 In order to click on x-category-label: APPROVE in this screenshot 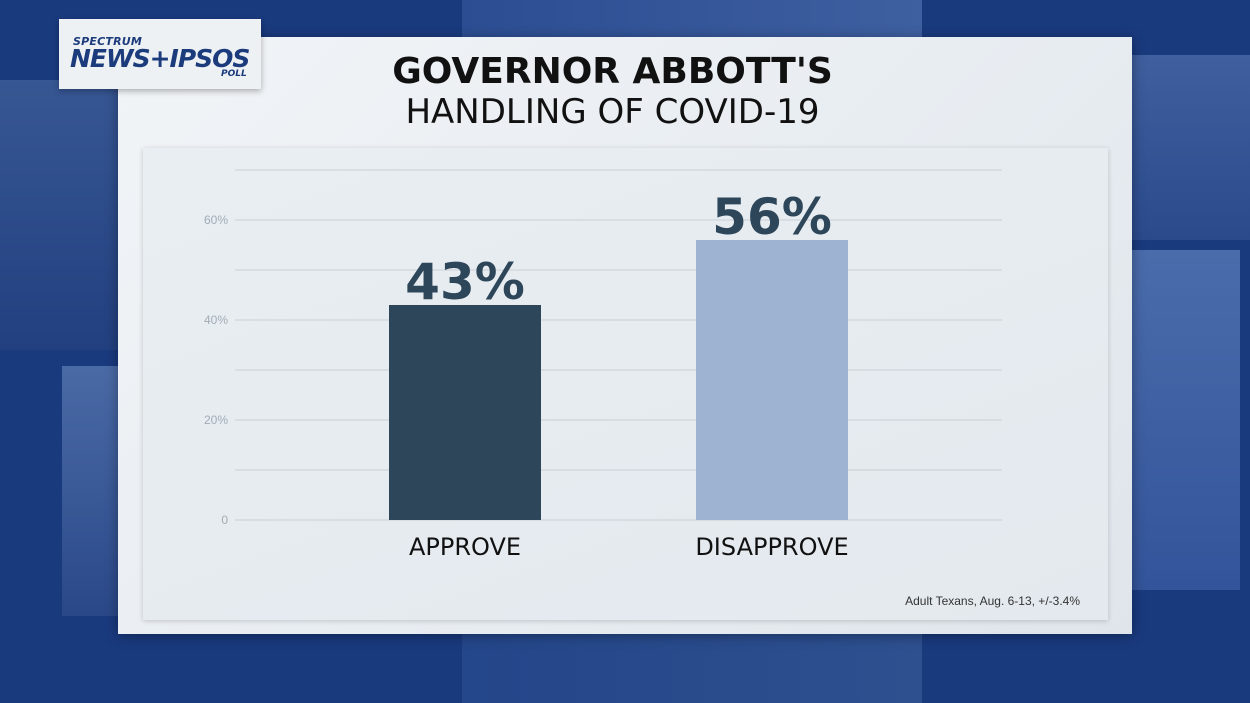, I will do `click(465, 547)`.